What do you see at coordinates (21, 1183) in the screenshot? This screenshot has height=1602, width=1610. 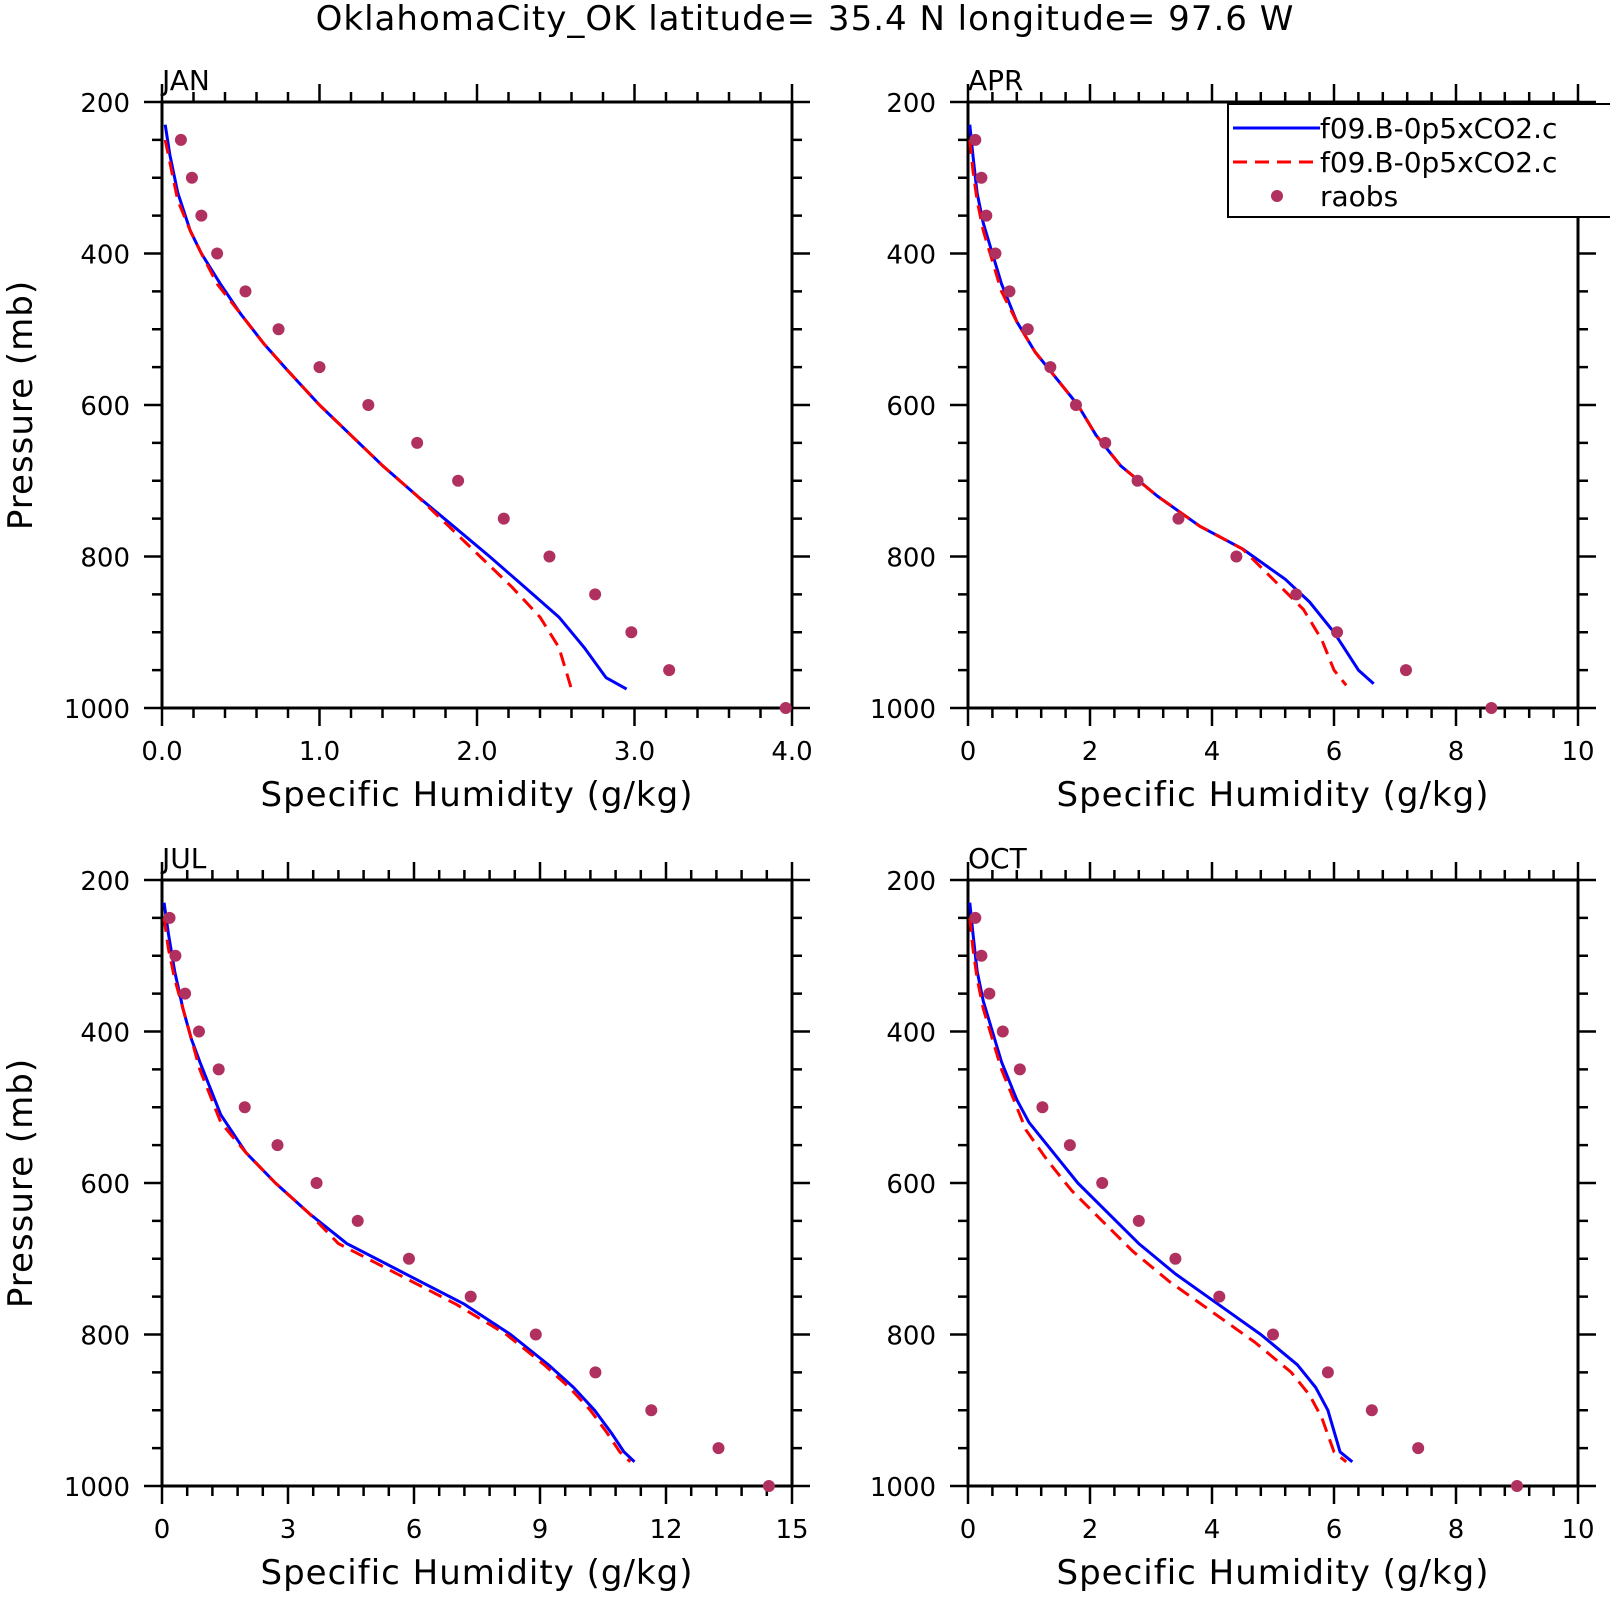 I see `y-axis-title: Pressure (mb)` at bounding box center [21, 1183].